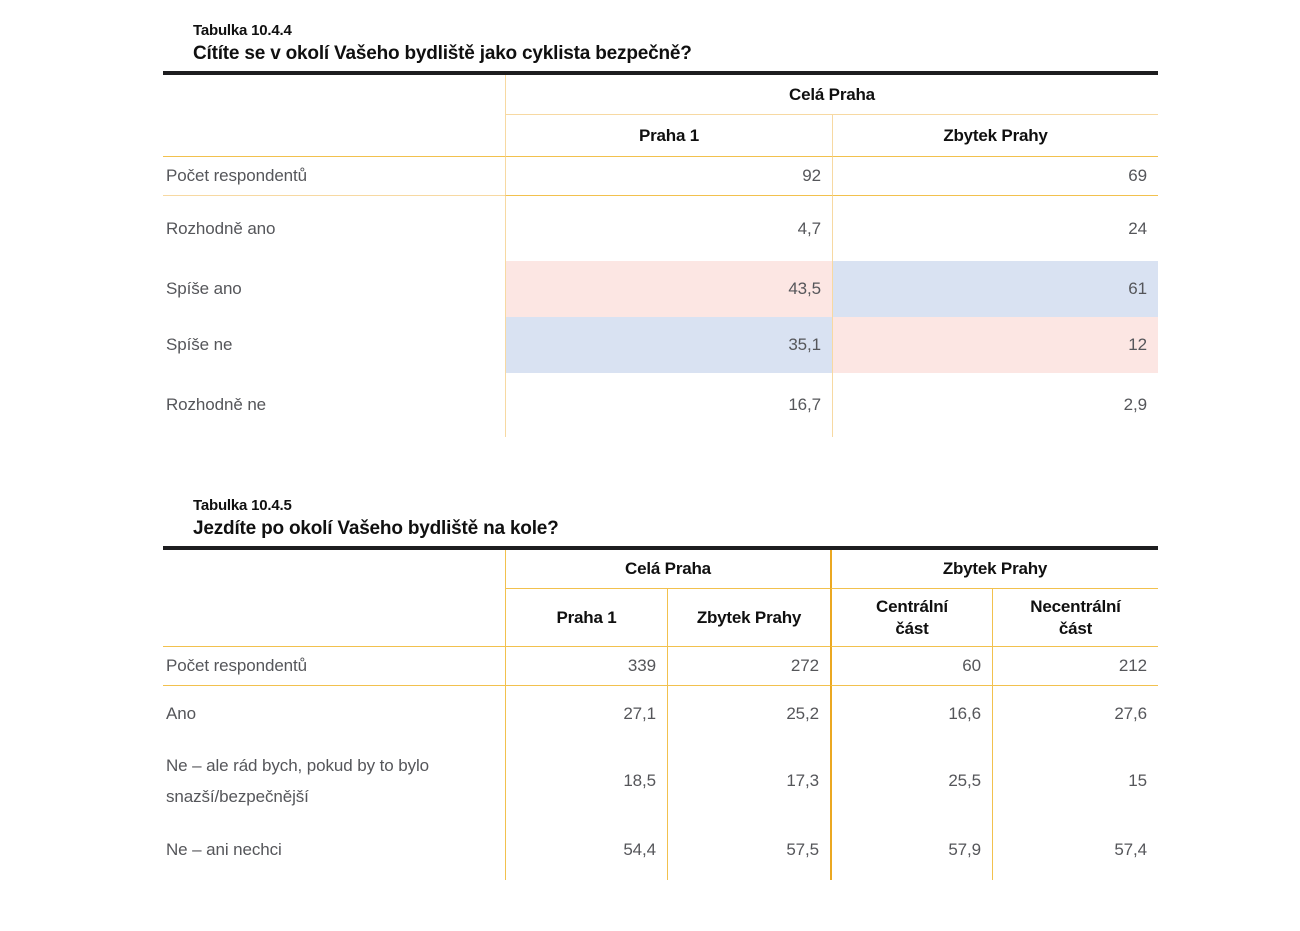 This screenshot has height=931, width=1300. Describe the element at coordinates (995, 228) in the screenshot. I see `value-cell: 24` at that location.